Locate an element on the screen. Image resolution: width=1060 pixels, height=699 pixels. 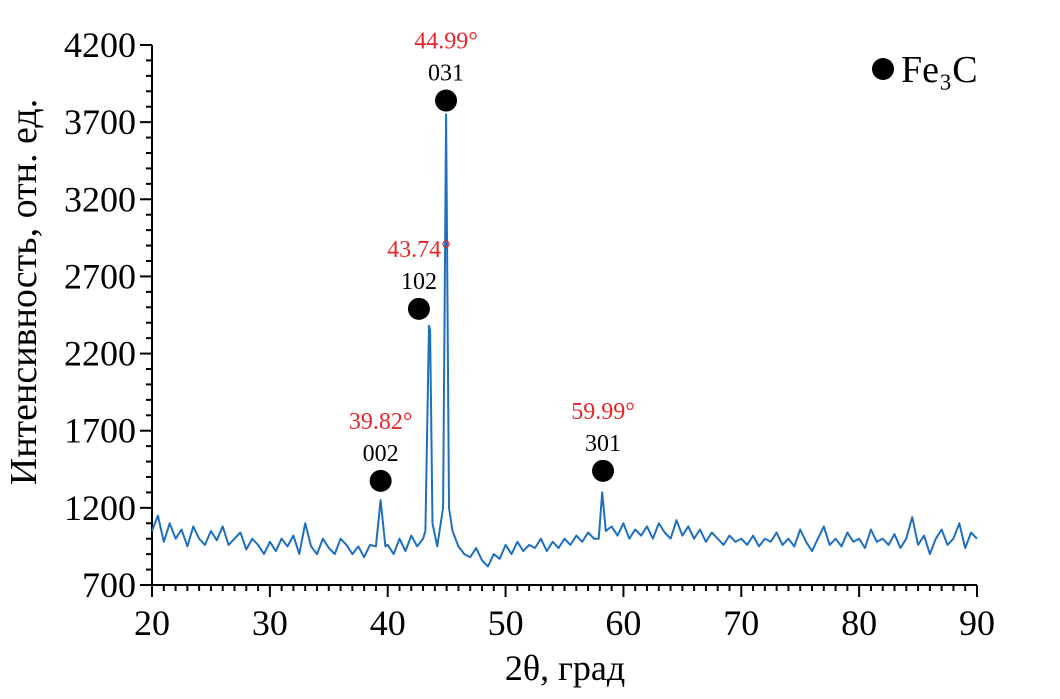
legend: Fe₃C is located at coordinates (925, 70).